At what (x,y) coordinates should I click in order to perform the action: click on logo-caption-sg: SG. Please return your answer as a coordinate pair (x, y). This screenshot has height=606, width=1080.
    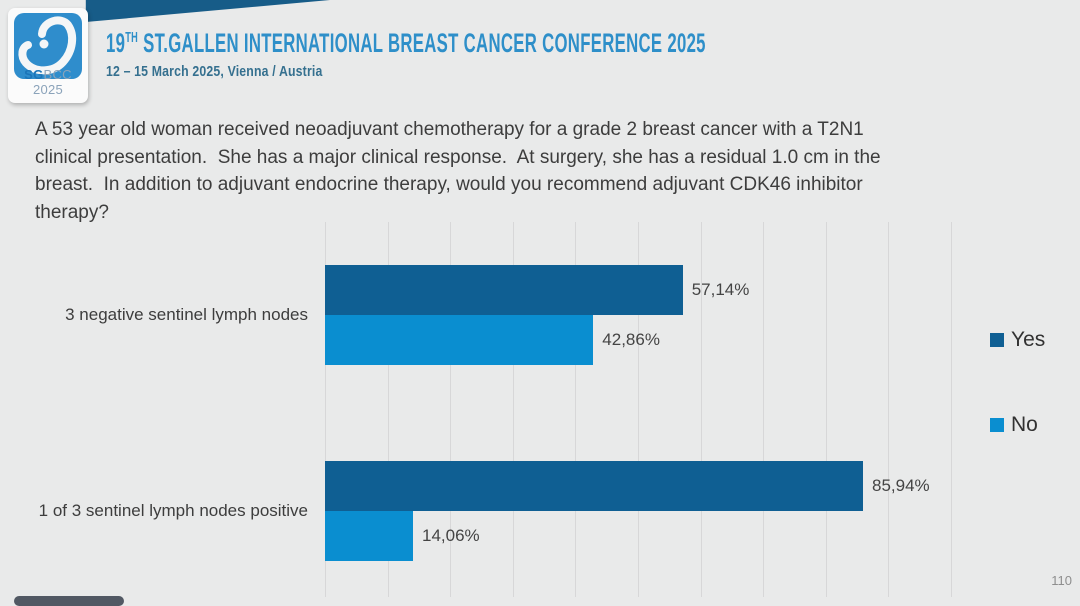
    Looking at the image, I should click on (34, 74).